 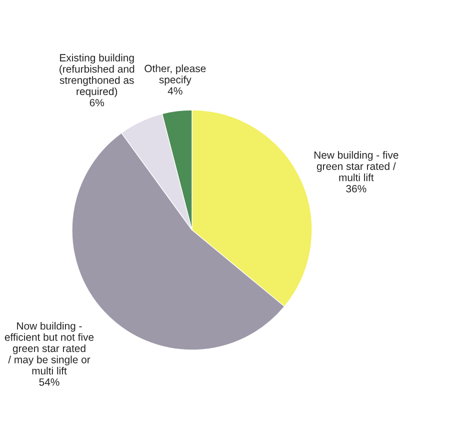 What do you see at coordinates (175, 75) in the screenshot?
I see `slice-label: Other, please specify` at bounding box center [175, 75].